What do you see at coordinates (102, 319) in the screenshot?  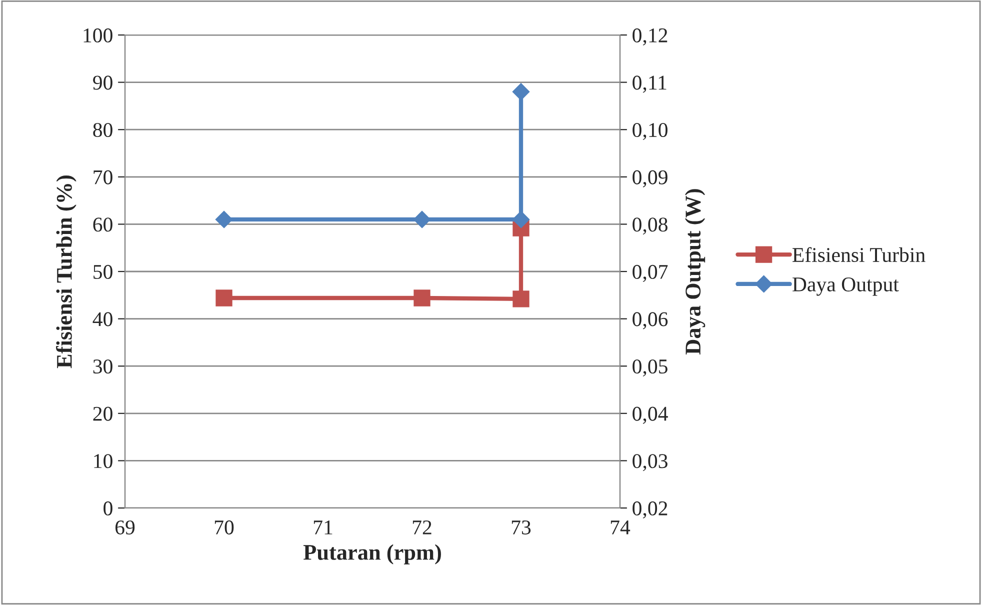 I see `y-tick-label: 40` at bounding box center [102, 319].